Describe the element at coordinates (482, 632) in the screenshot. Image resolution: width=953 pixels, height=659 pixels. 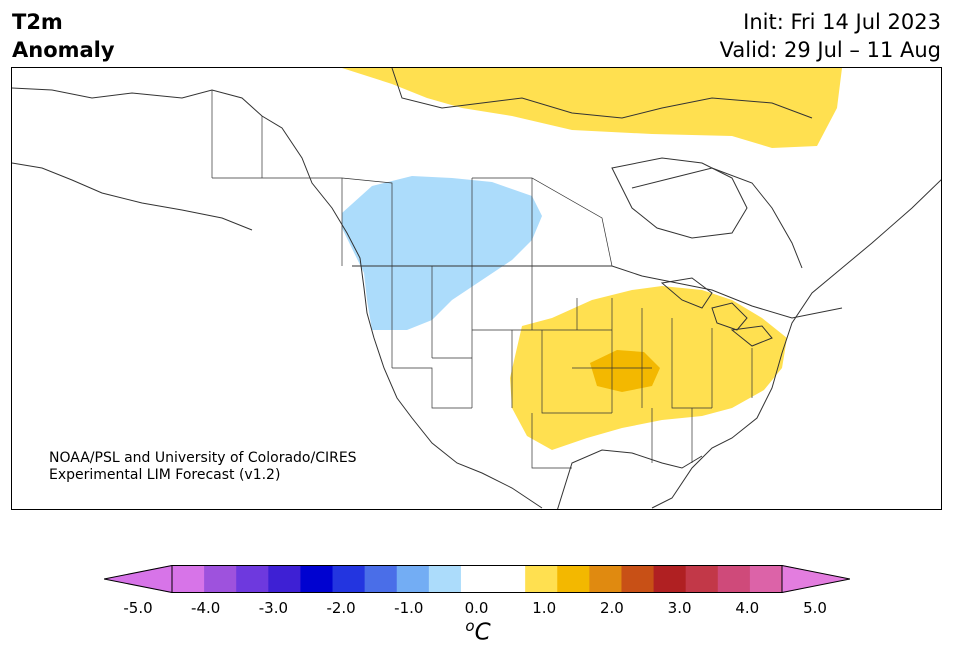
I see `unit-letter: C` at that location.